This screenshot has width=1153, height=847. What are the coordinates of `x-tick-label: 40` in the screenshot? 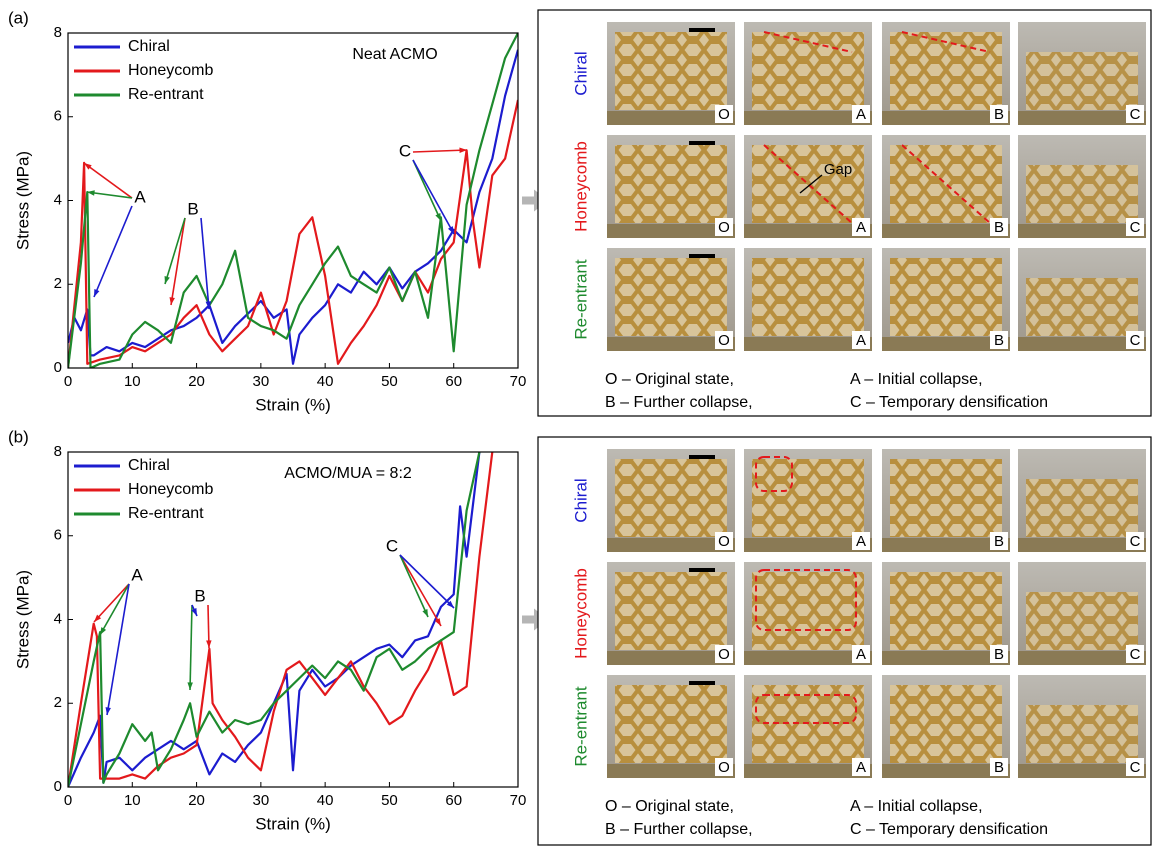 It's located at (325, 800).